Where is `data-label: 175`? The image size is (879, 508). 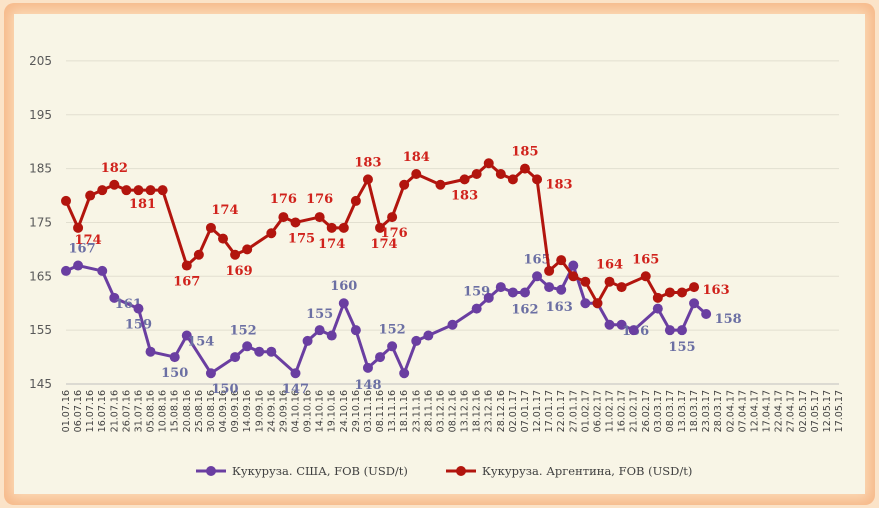 data-label: 175 is located at coordinates (301, 238).